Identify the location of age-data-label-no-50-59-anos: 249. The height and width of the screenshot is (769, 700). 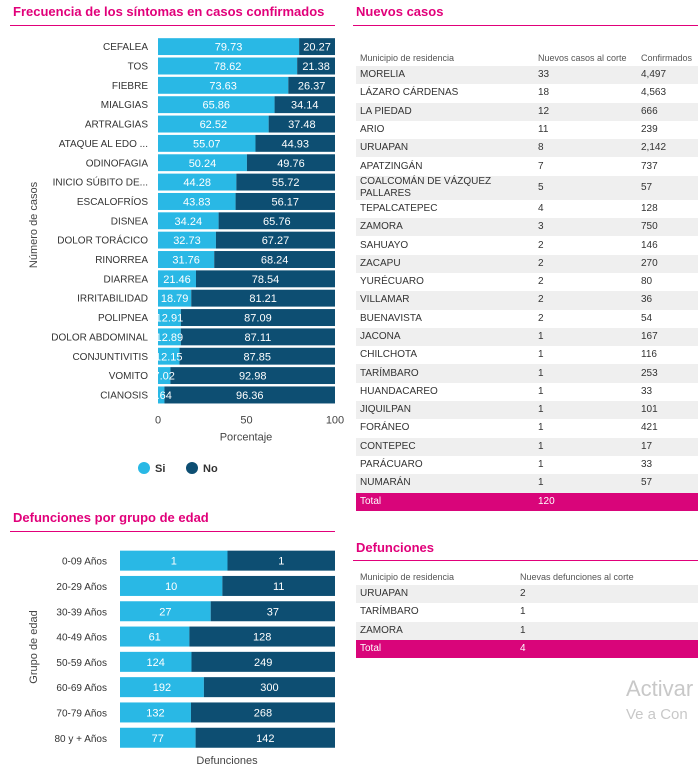
(263, 663).